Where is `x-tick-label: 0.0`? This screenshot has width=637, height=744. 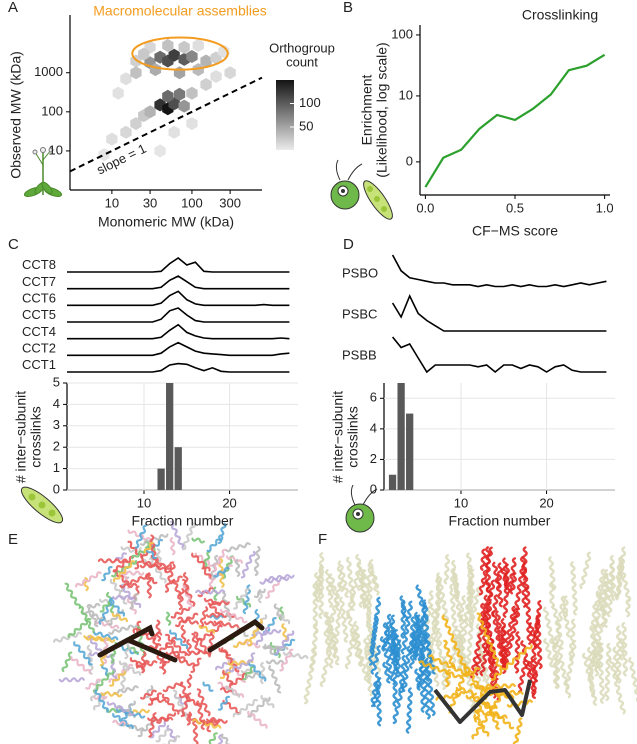
x-tick-label: 0.0 is located at coordinates (425, 207).